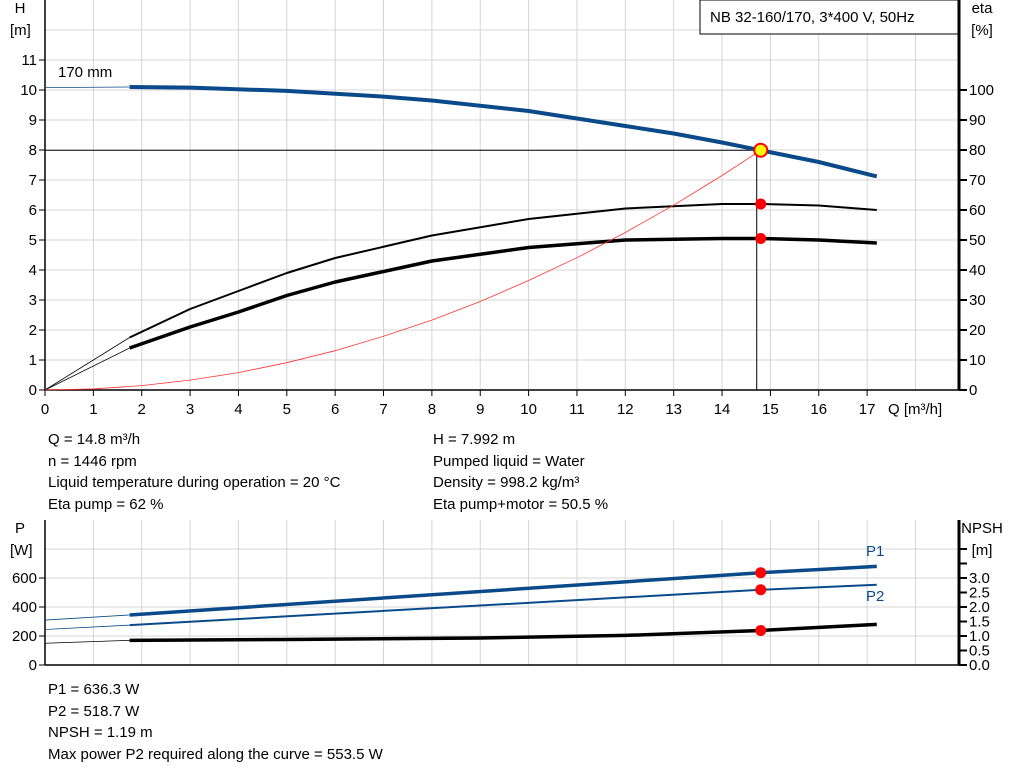 The image size is (1024, 781). What do you see at coordinates (875, 596) in the screenshot?
I see `p2-label: P2` at bounding box center [875, 596].